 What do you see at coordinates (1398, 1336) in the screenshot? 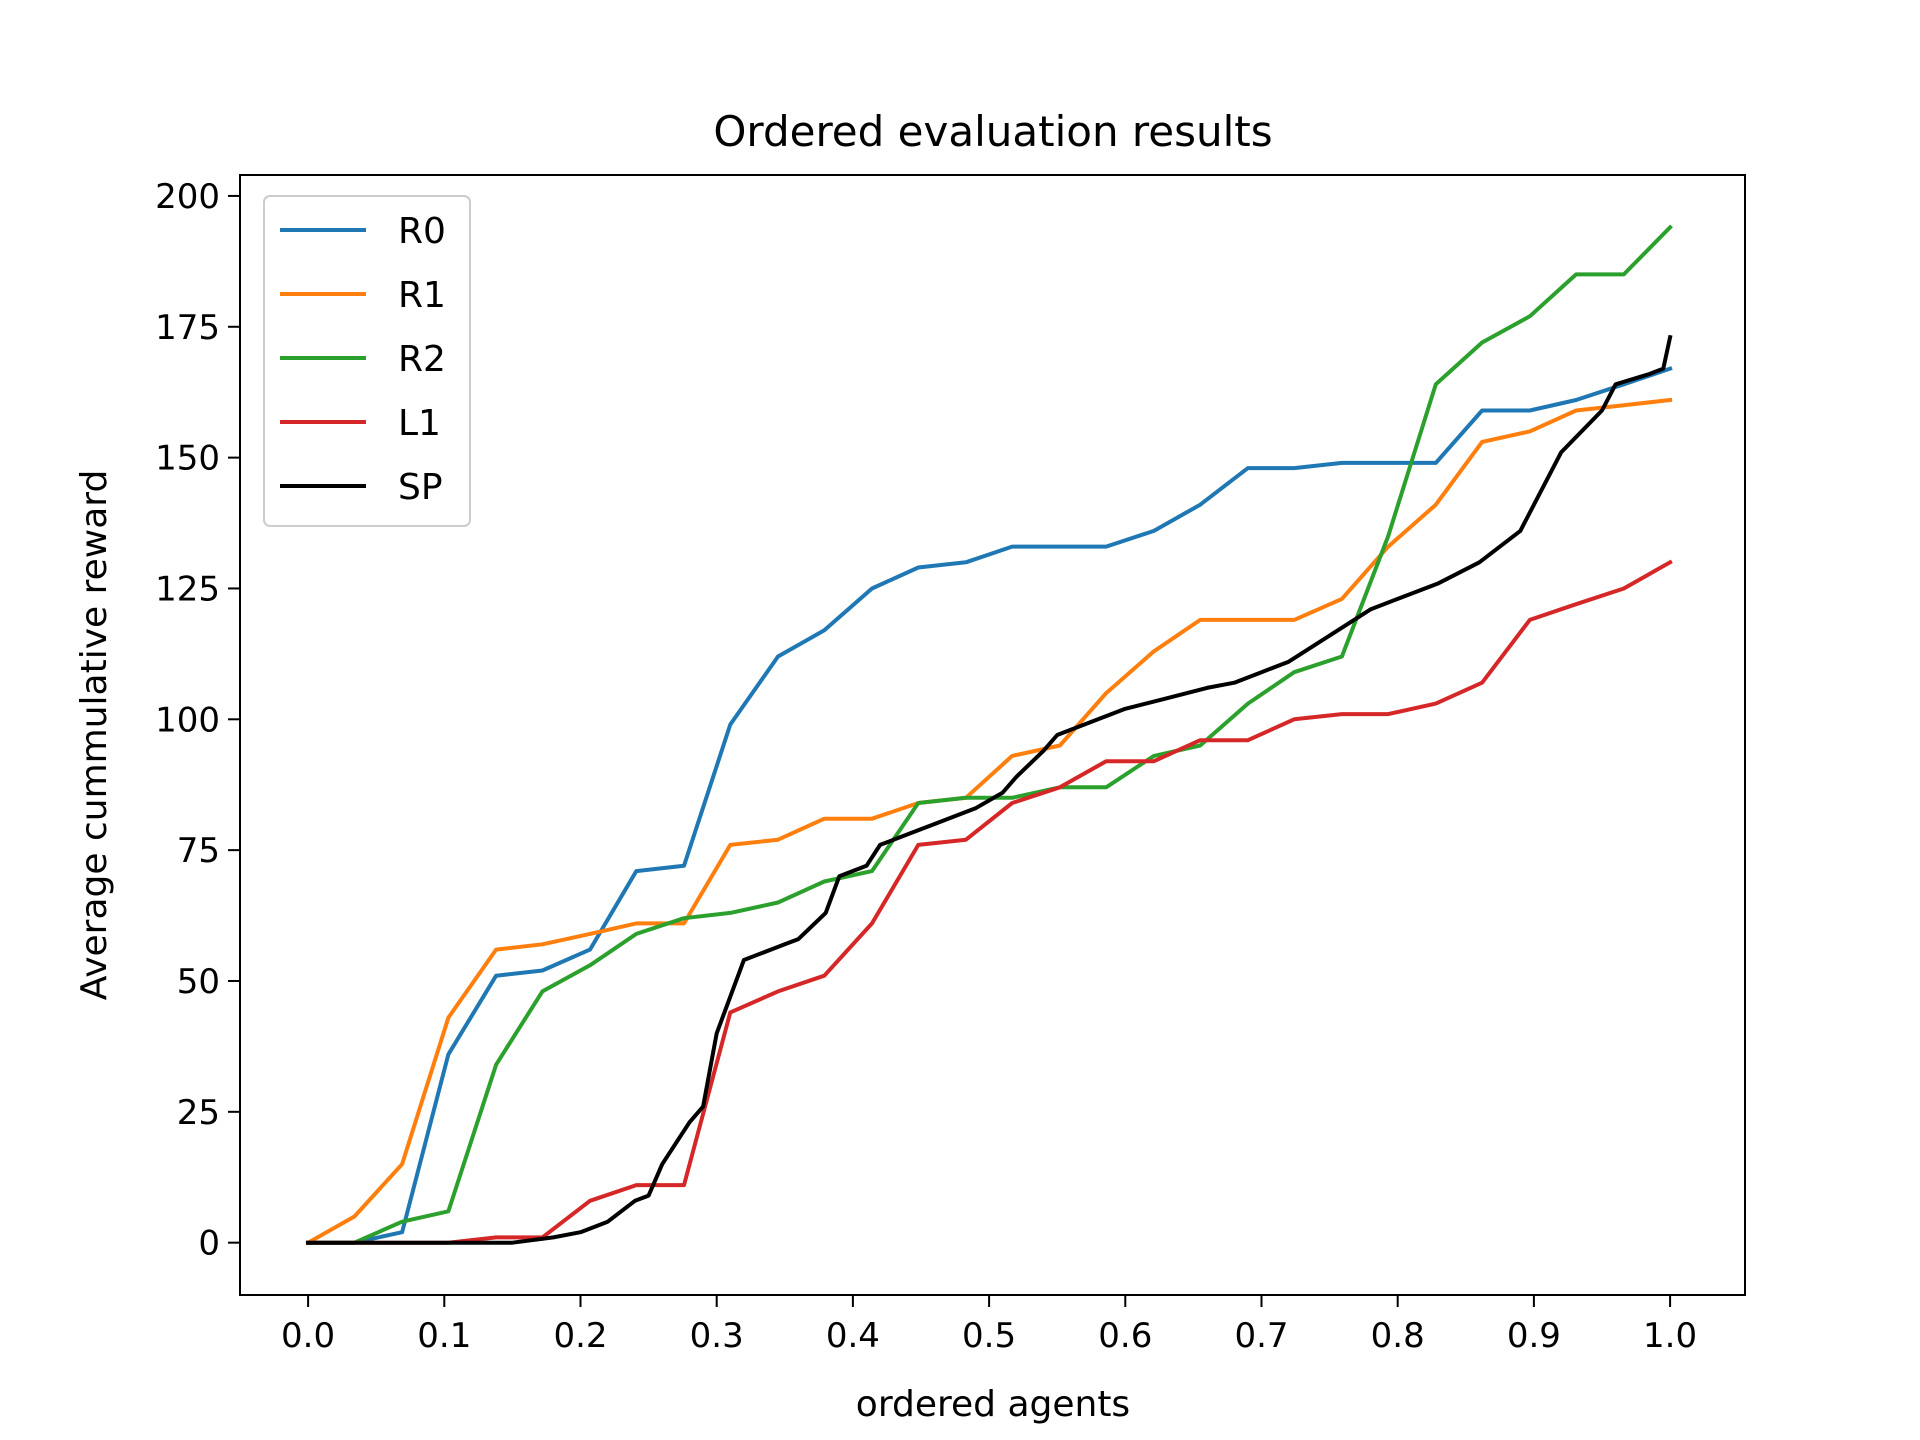
I see `x-tick-label: 0.8` at bounding box center [1398, 1336].